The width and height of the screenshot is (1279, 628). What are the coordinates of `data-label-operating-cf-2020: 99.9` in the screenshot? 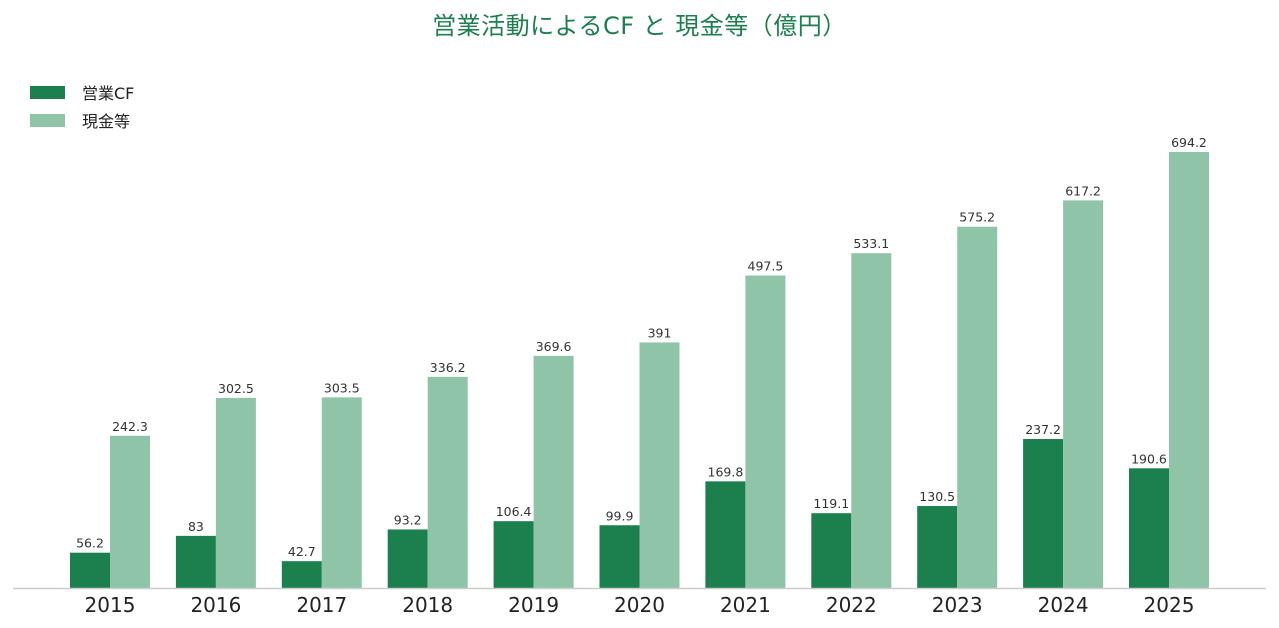 It's located at (620, 515).